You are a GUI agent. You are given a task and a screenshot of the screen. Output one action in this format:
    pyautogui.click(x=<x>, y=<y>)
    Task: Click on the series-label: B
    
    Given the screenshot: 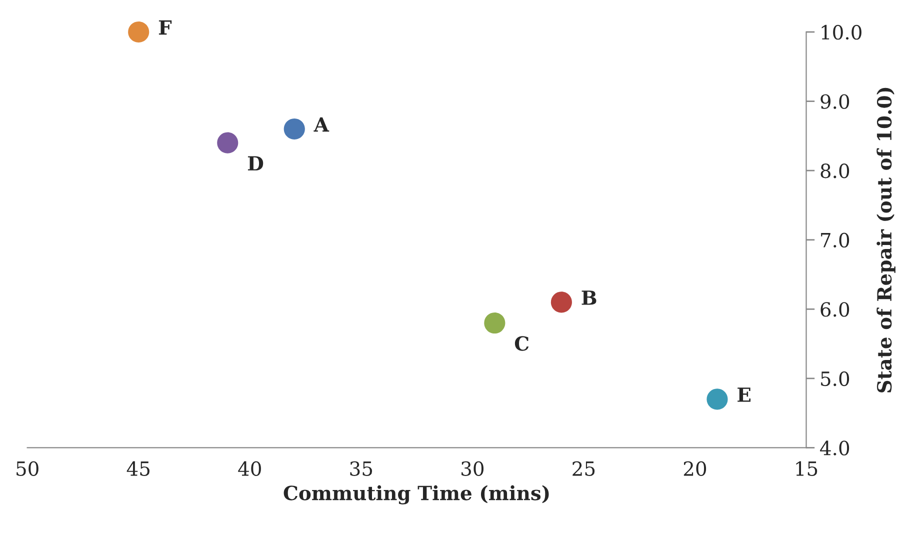 What is the action you would take?
    pyautogui.click(x=589, y=297)
    